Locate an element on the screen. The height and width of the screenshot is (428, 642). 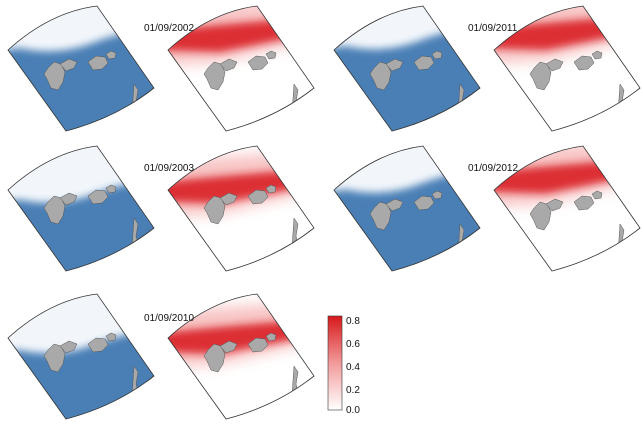
colorbar-tick-label: 0.8 is located at coordinates (353, 321).